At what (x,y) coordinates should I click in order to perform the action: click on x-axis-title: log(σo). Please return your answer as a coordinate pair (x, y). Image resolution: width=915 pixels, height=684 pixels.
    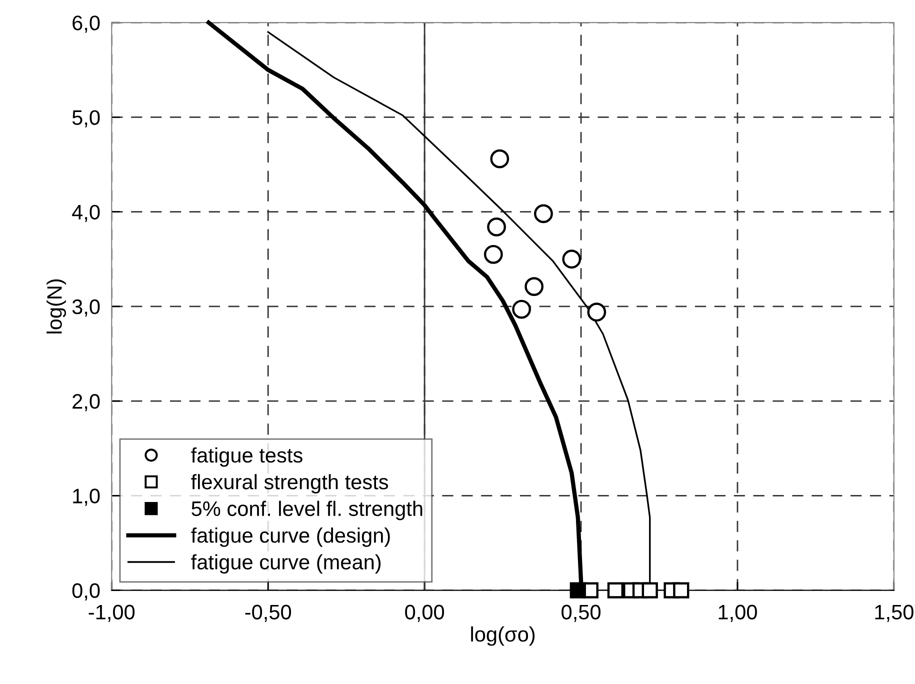
    Looking at the image, I should click on (503, 636).